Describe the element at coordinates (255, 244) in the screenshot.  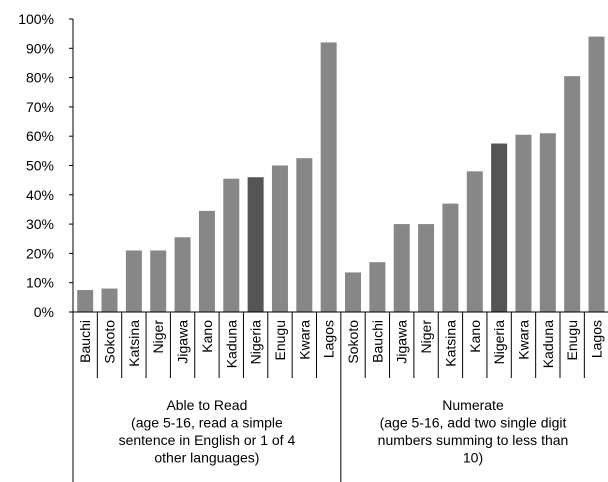
I see `bar-read-nigeria` at that location.